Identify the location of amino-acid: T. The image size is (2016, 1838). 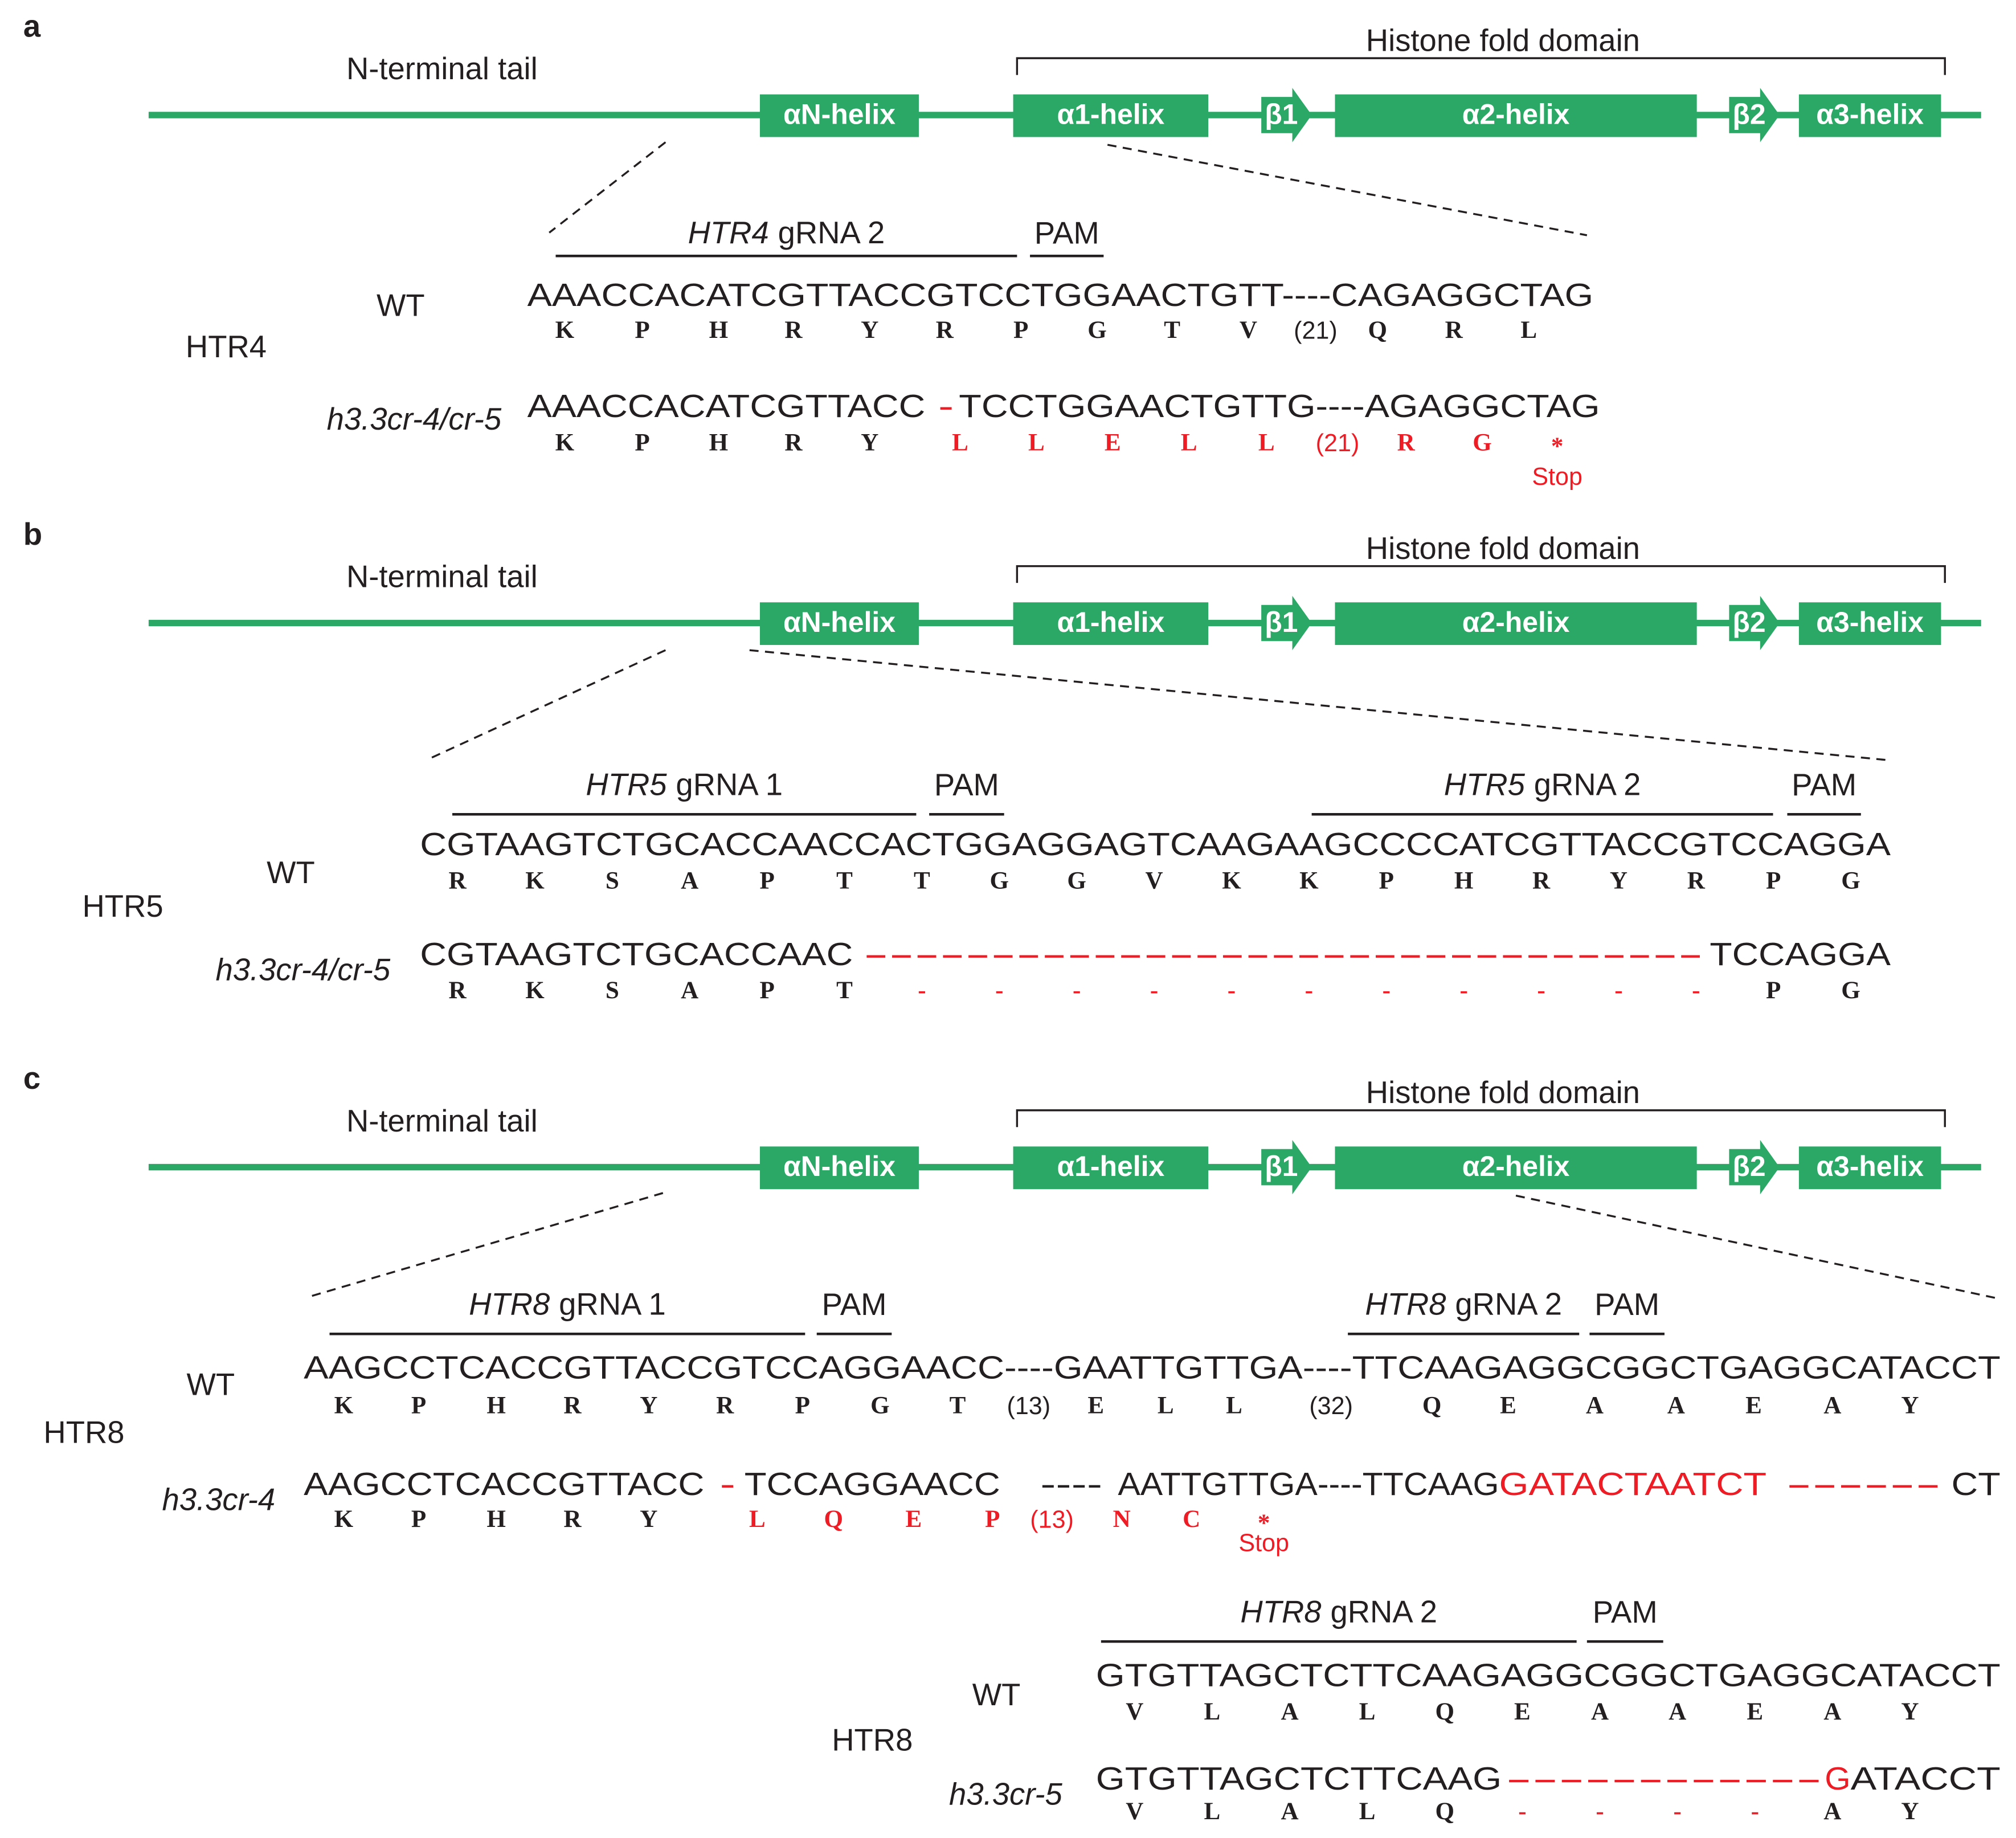
(845, 881).